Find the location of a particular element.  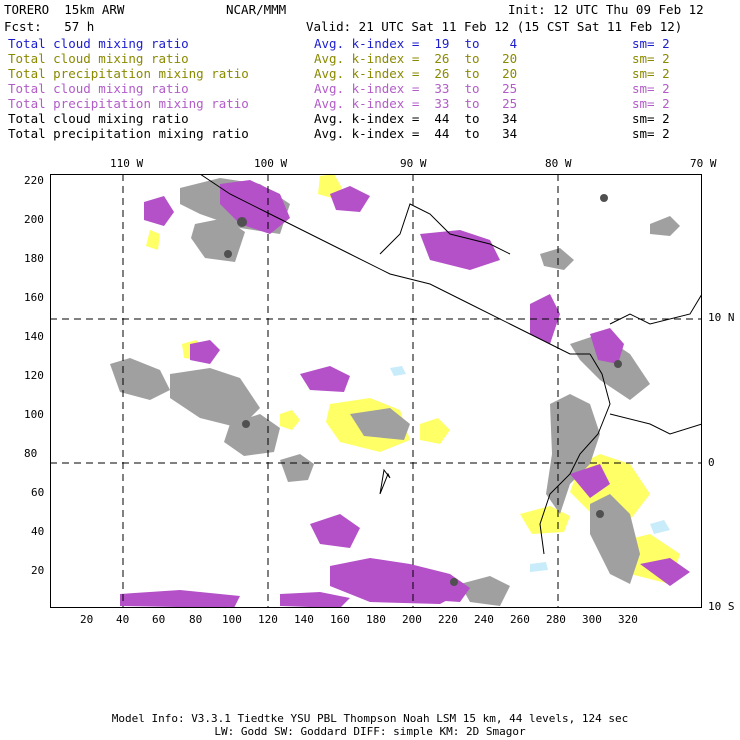

grid-y-label: 20 is located at coordinates (38, 570).